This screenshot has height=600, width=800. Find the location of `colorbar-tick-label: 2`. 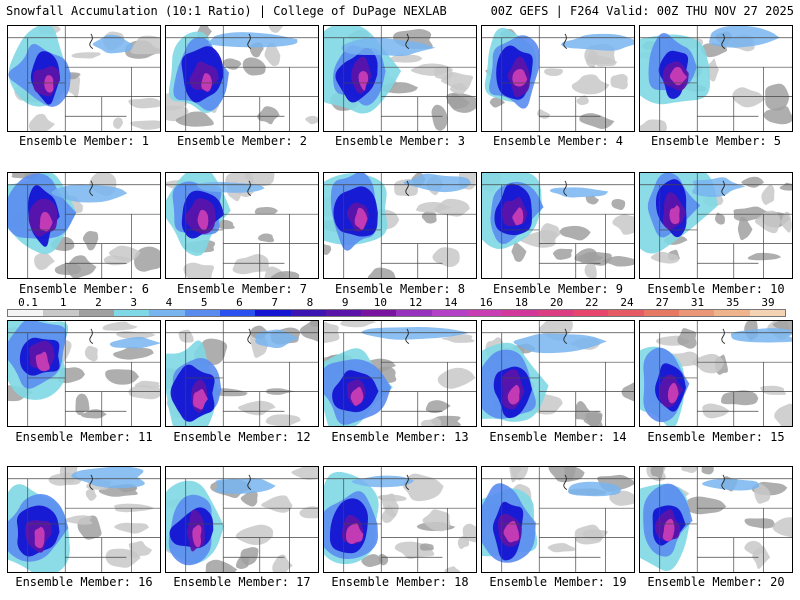

colorbar-tick-label: 2 is located at coordinates (98, 302).